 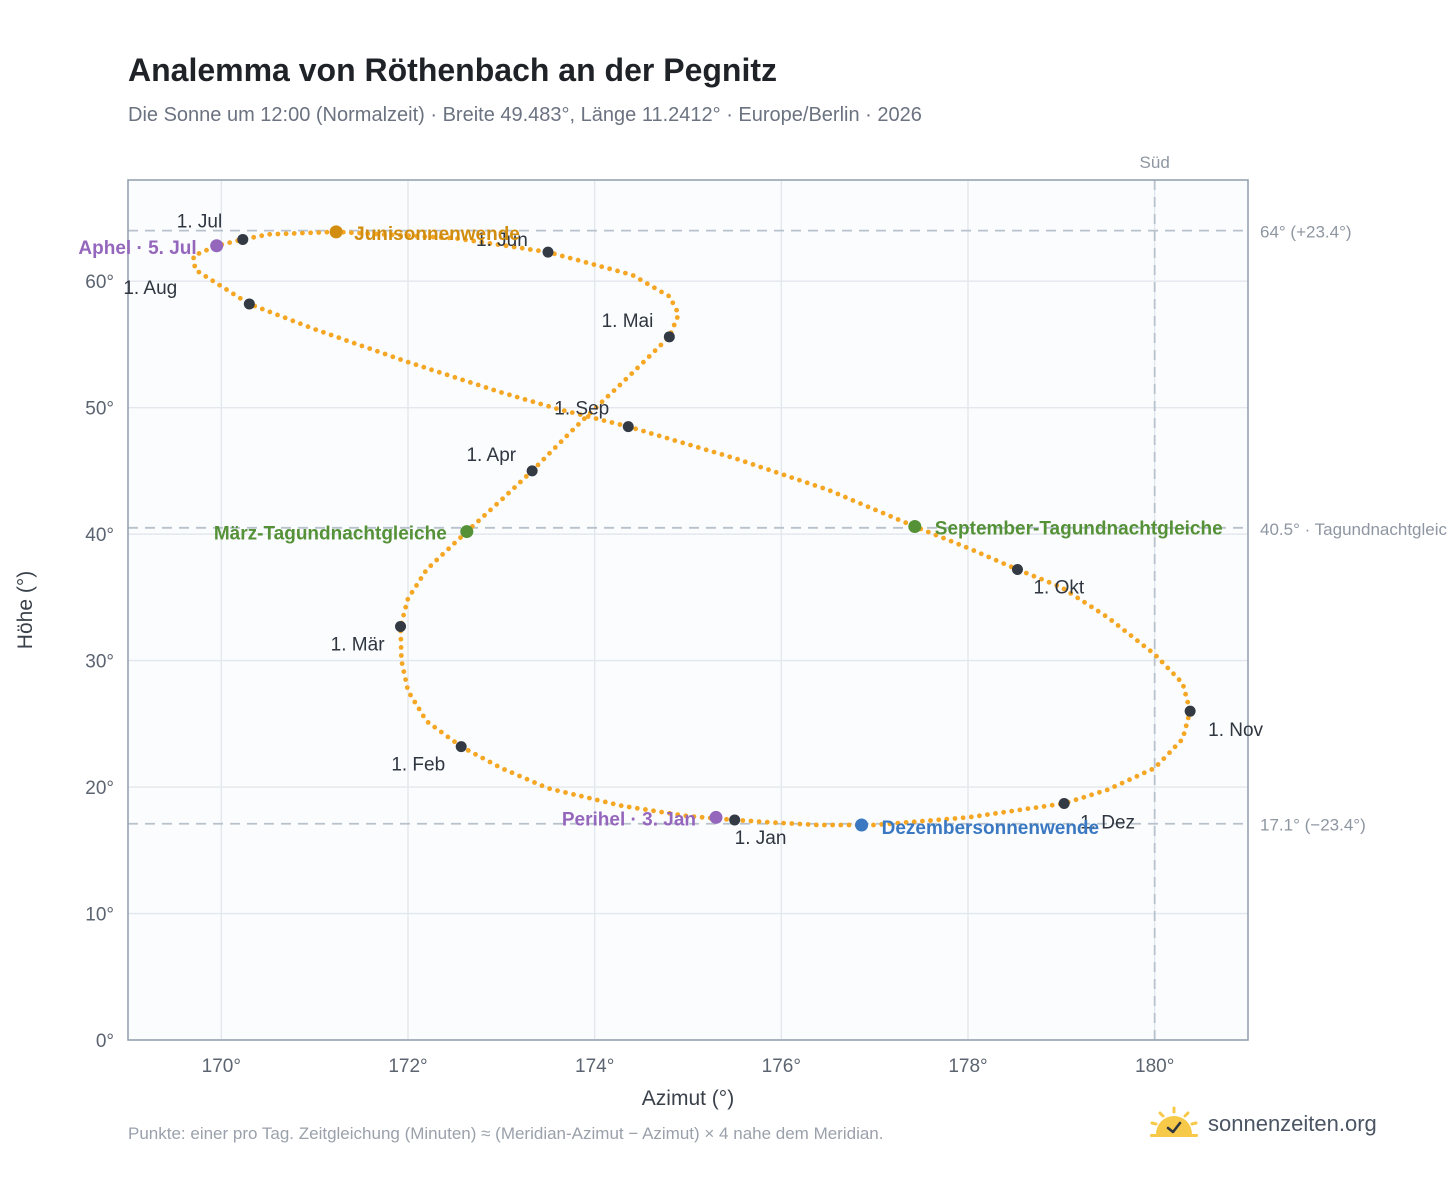 What do you see at coordinates (105, 1041) in the screenshot?
I see `y-tick-label: 0°` at bounding box center [105, 1041].